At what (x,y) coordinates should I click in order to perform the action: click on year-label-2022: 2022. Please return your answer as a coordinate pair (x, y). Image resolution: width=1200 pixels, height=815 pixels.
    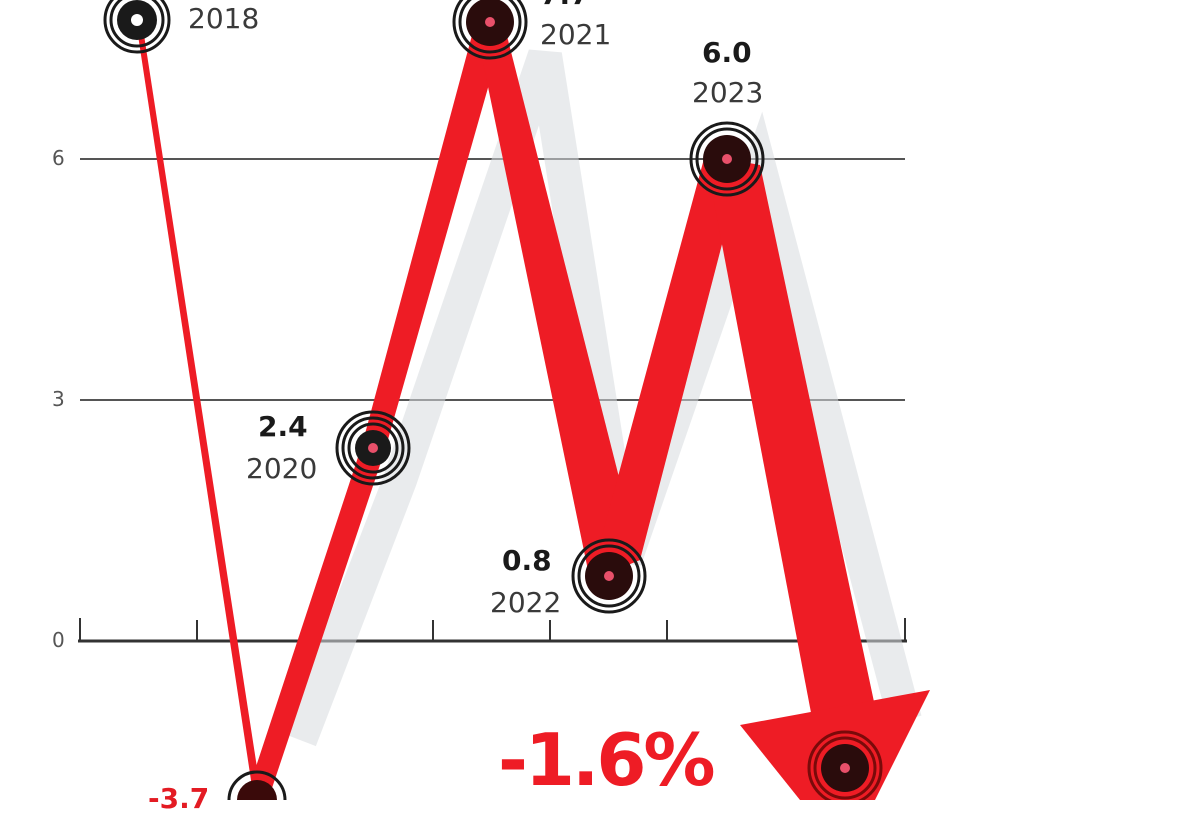
    Looking at the image, I should click on (526, 602).